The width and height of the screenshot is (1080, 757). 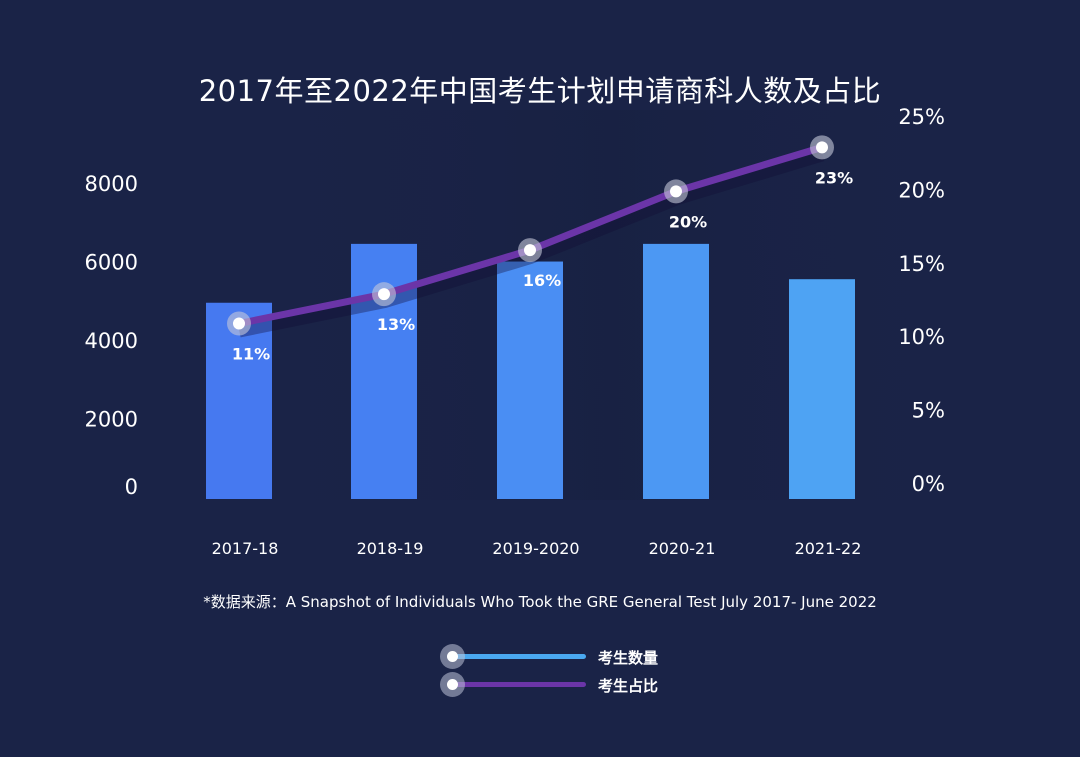 What do you see at coordinates (111, 420) in the screenshot?
I see `y-left-tick-label: 2000` at bounding box center [111, 420].